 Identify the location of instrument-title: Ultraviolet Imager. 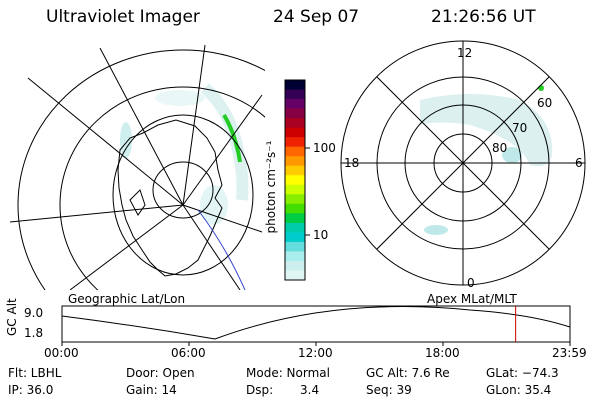
(123, 17).